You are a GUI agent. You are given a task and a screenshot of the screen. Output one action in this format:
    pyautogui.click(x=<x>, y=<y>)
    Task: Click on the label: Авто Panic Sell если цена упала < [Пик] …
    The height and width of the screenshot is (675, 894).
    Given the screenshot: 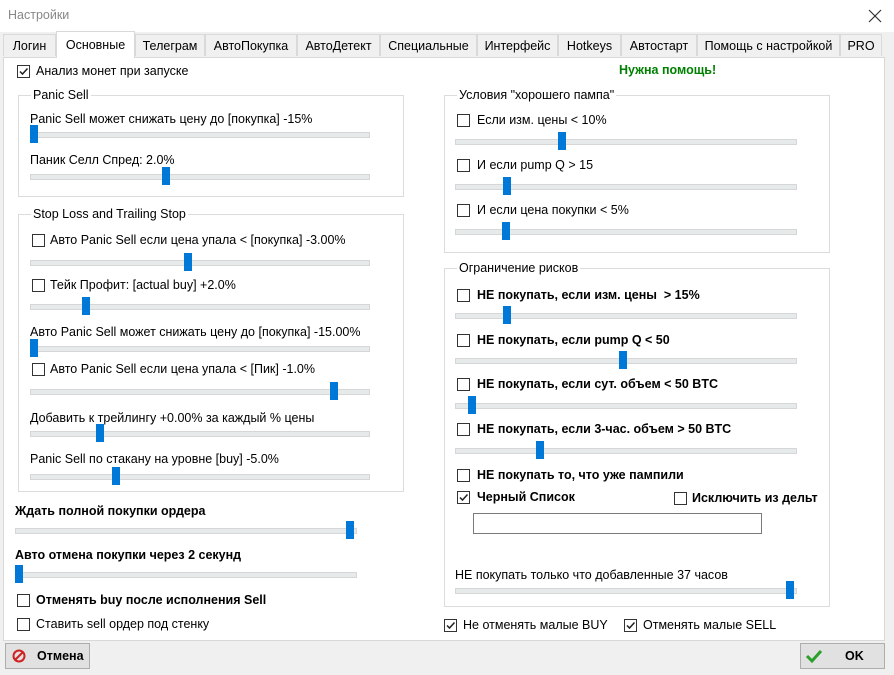 What is the action you would take?
    pyautogui.click(x=182, y=369)
    